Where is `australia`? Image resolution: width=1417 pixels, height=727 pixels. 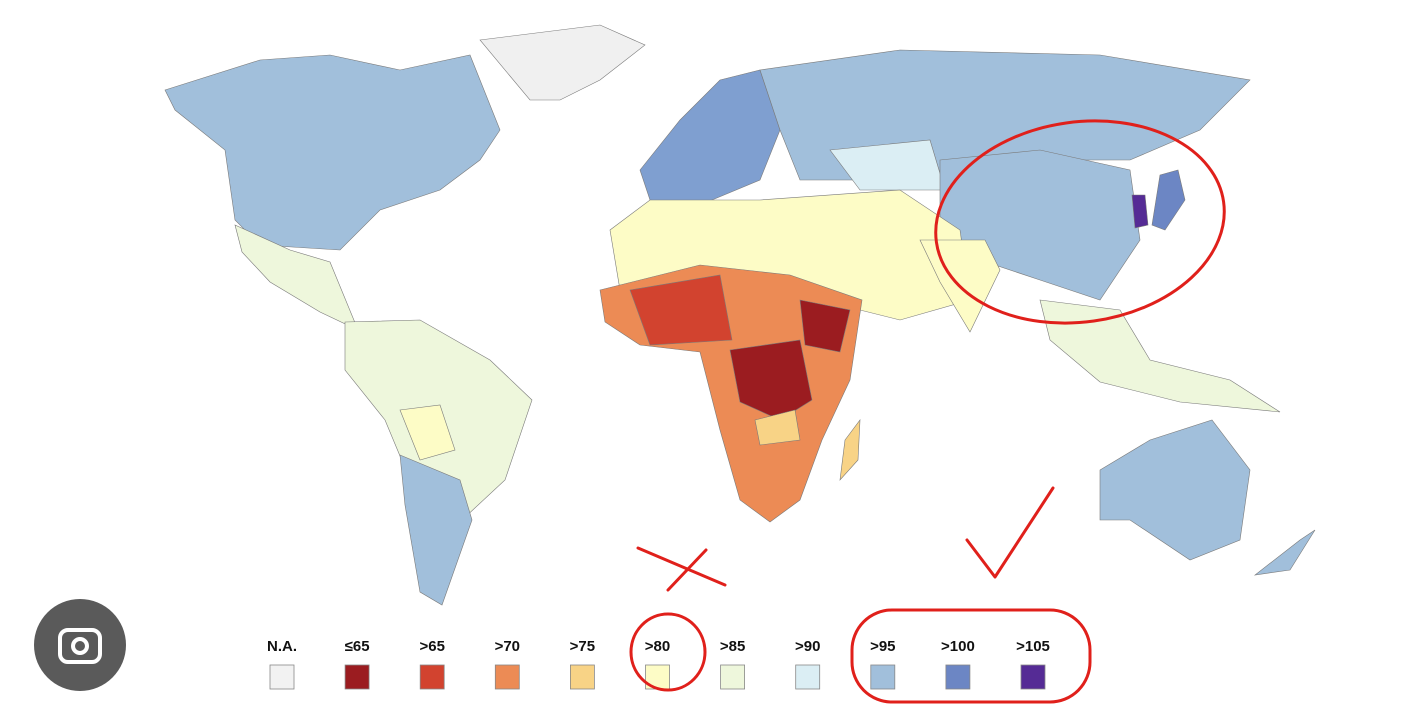
australia is located at coordinates (1175, 490).